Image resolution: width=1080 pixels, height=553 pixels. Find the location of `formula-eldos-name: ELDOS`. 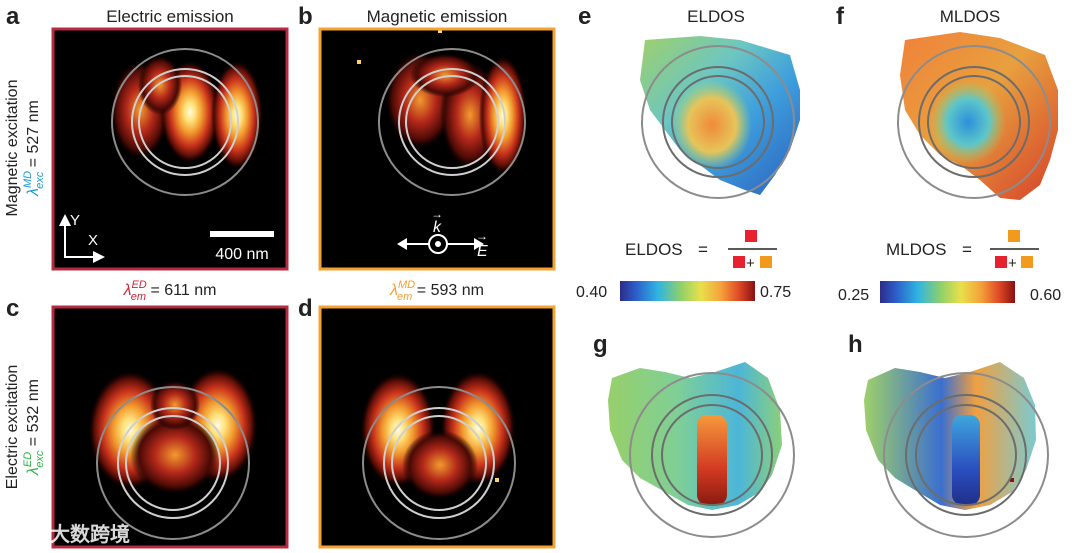

formula-eldos-name: ELDOS is located at coordinates (654, 249).